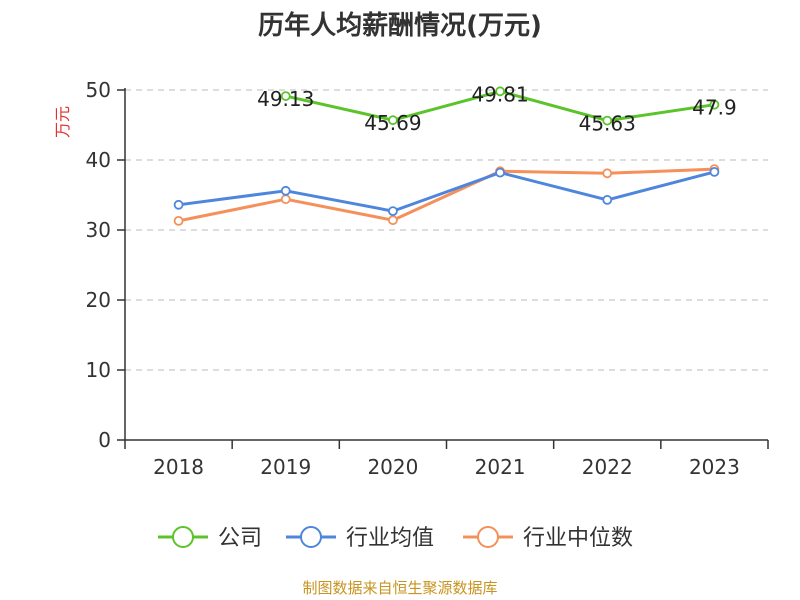 Image resolution: width=800 pixels, height=600 pixels. What do you see at coordinates (210, 538) in the screenshot?
I see `legend-item: 公司` at bounding box center [210, 538].